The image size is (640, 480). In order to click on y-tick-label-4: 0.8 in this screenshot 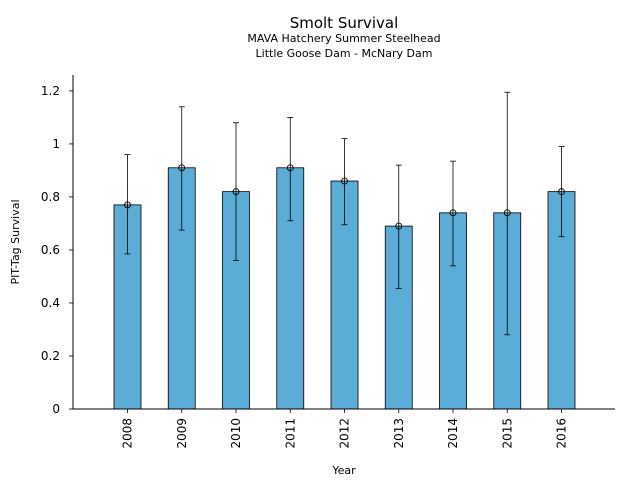, I will do `click(50, 197)`.